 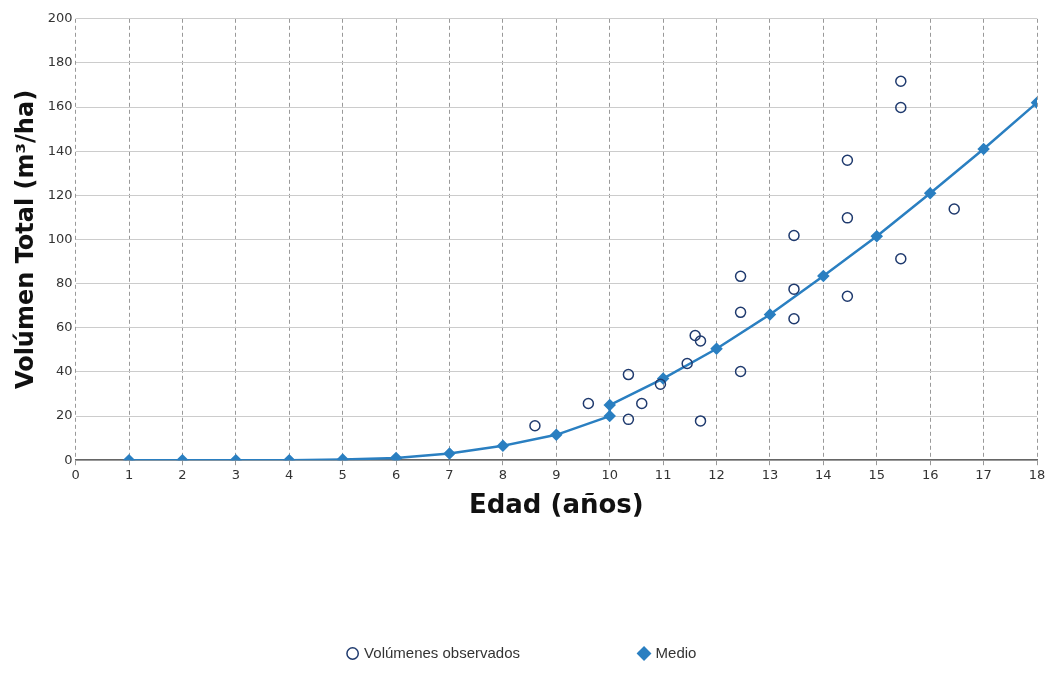 What do you see at coordinates (64, 327) in the screenshot?
I see `y-tick-label: 60` at bounding box center [64, 327].